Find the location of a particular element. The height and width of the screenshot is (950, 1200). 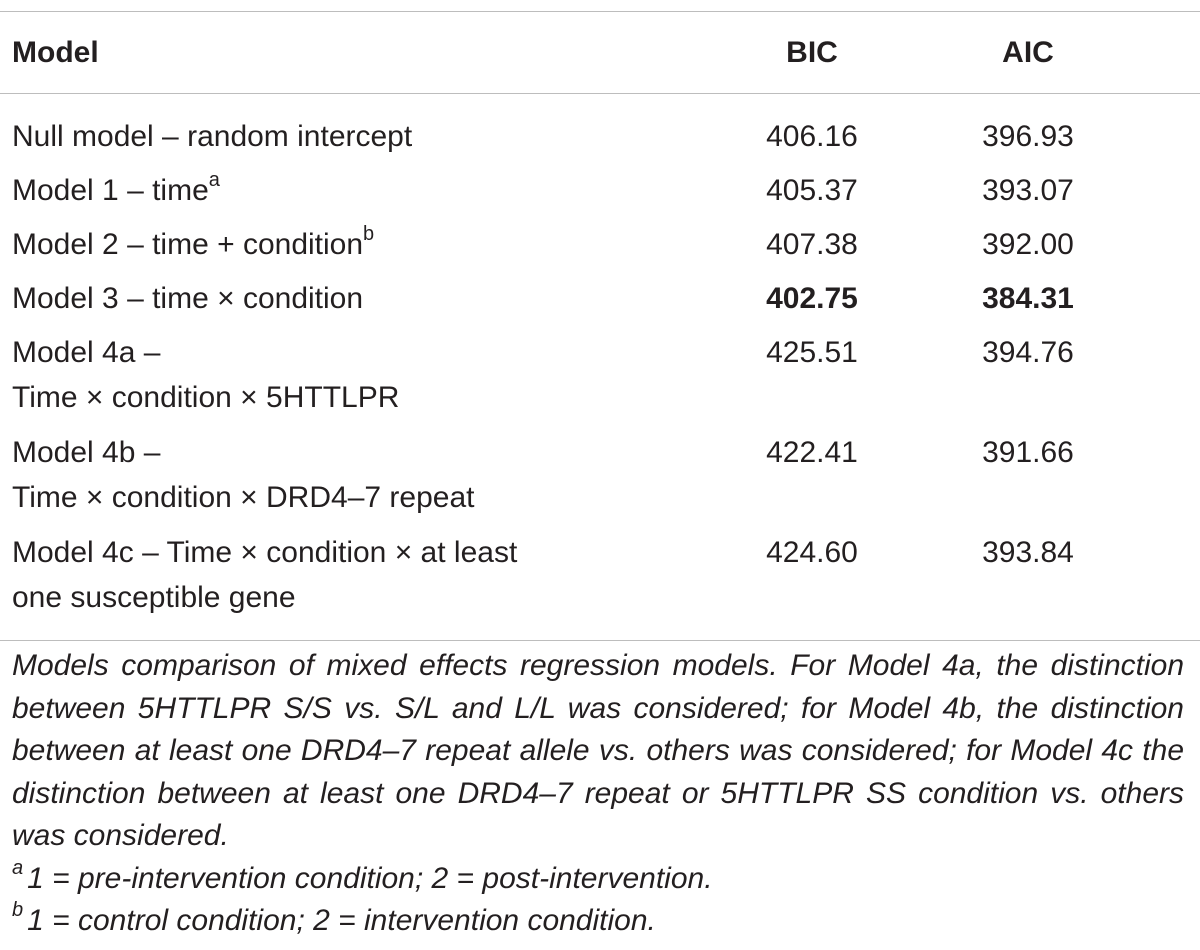

model-label: Model 2 – time + condition is located at coordinates (188, 244).